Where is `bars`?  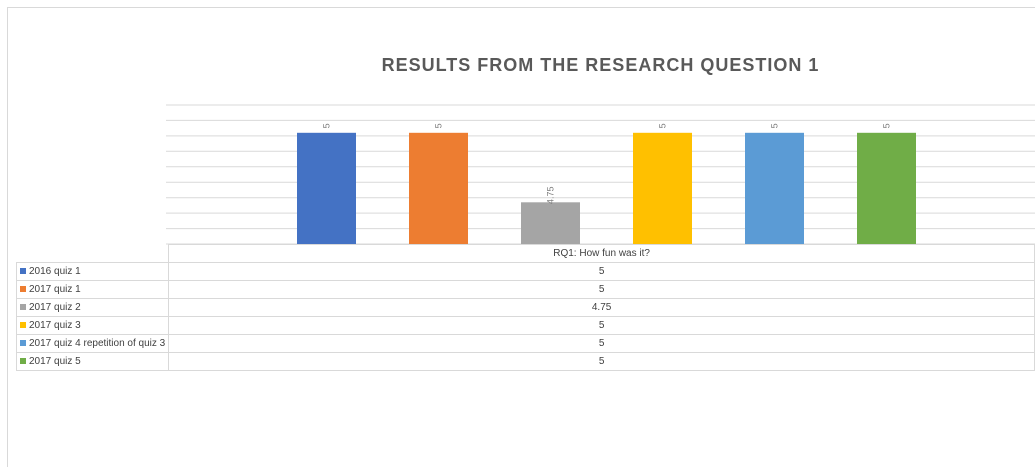 bars is located at coordinates (606, 188).